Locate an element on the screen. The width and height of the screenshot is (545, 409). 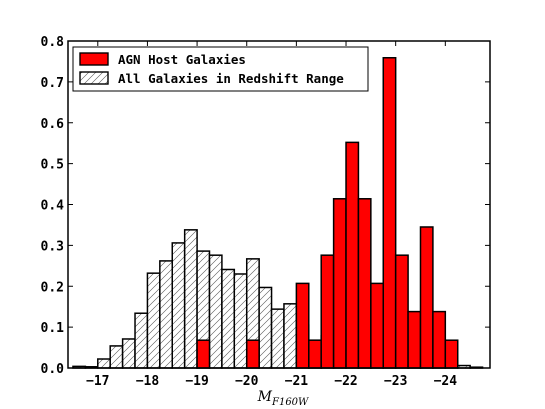
y-tick-label-3: 0.3 is located at coordinates (52, 246).